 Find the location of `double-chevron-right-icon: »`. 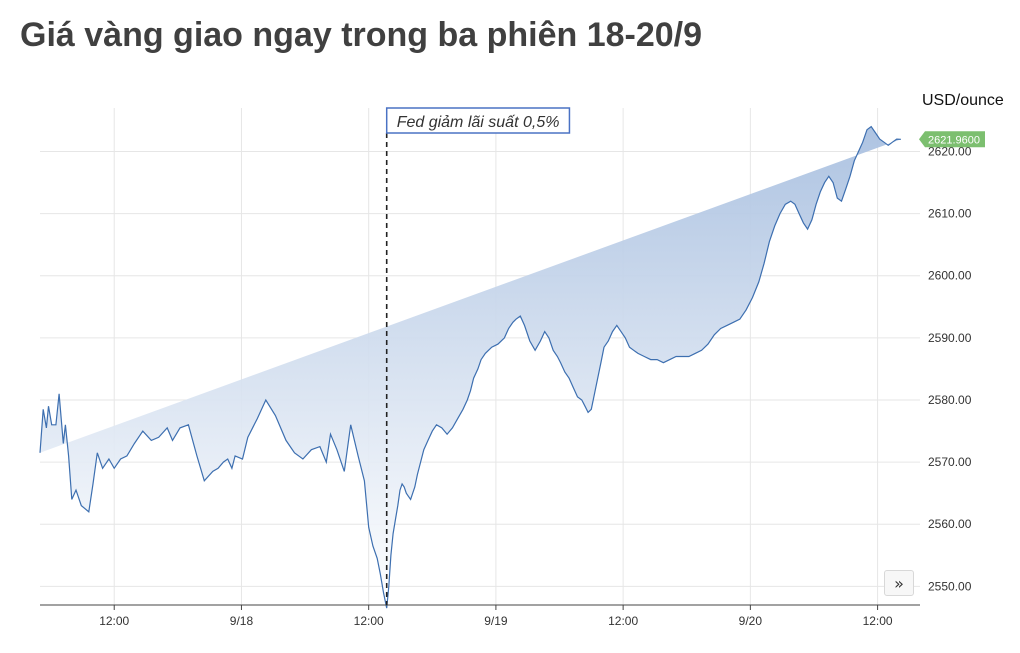

double-chevron-right-icon: » is located at coordinates (899, 583).